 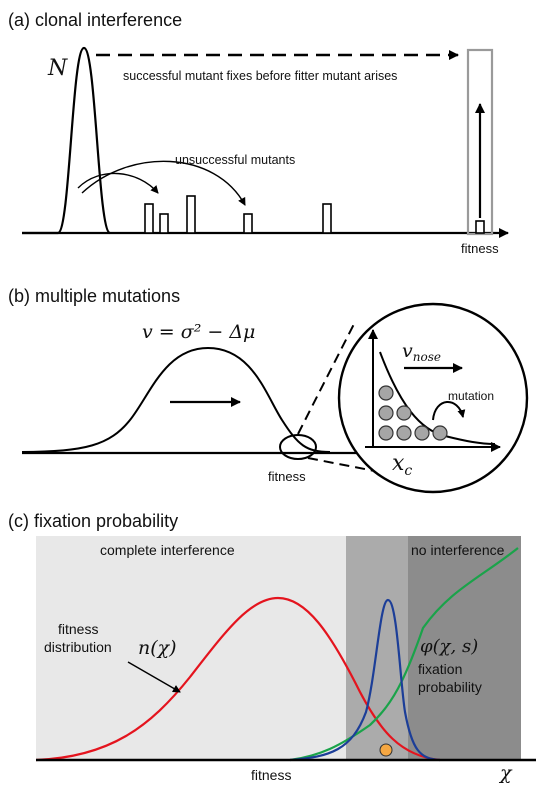 I want to click on panel-c-axis-symbol: χ, so click(x=505, y=773).